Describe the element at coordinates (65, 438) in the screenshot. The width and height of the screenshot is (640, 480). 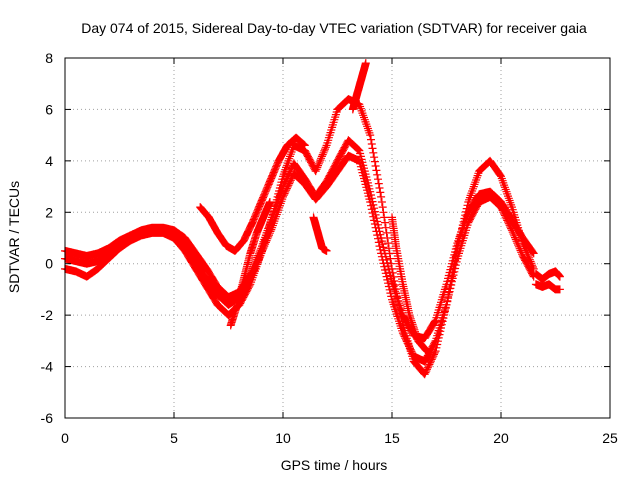
I see `x-tick-label: 0` at that location.